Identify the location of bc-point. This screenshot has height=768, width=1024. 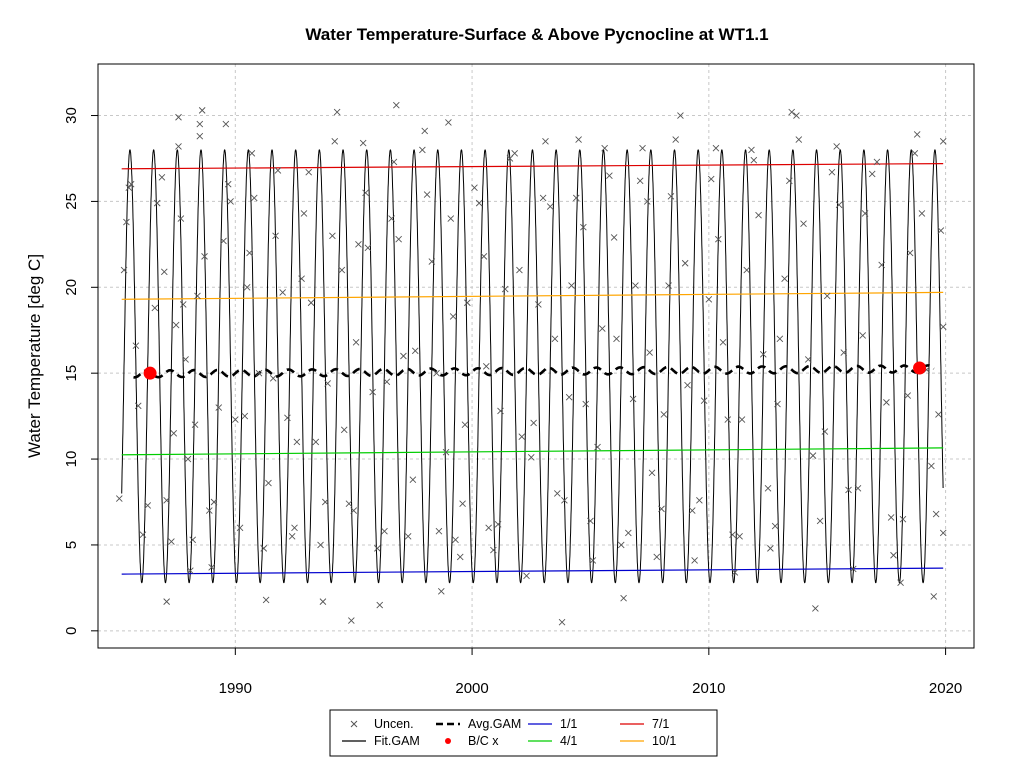
(150, 373).